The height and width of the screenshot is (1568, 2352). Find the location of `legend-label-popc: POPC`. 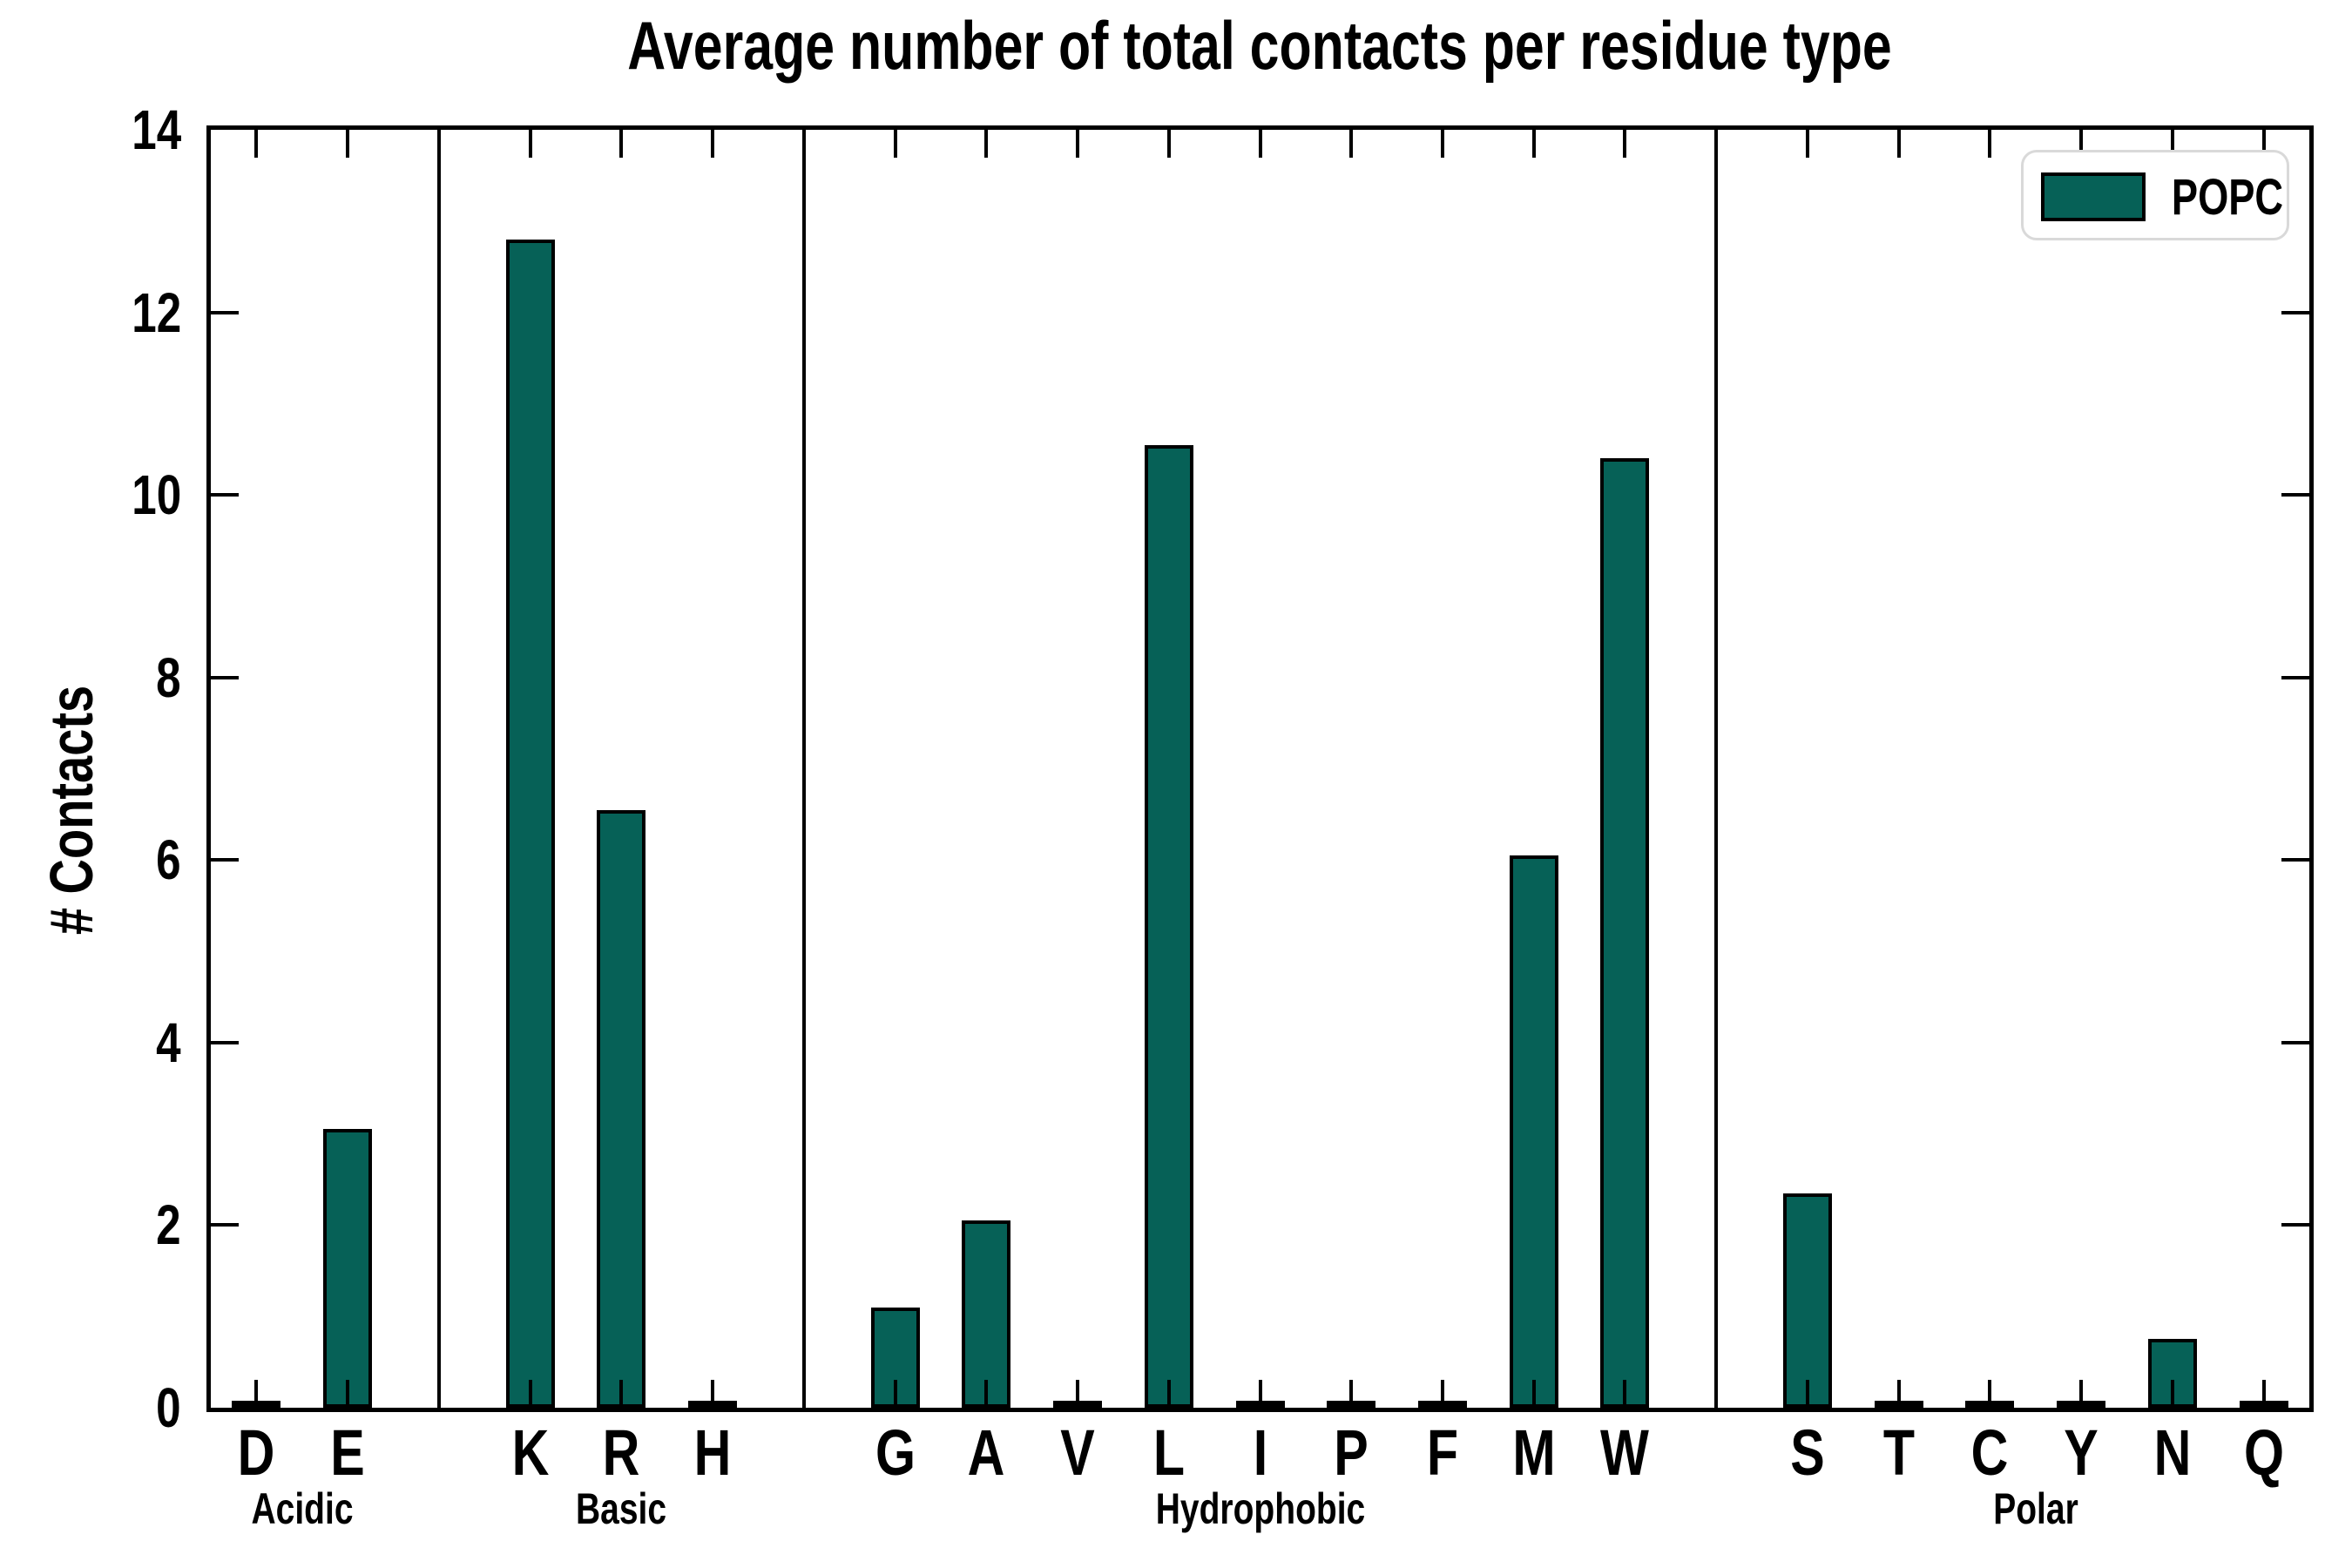

legend-label-popc: POPC is located at coordinates (2227, 198).